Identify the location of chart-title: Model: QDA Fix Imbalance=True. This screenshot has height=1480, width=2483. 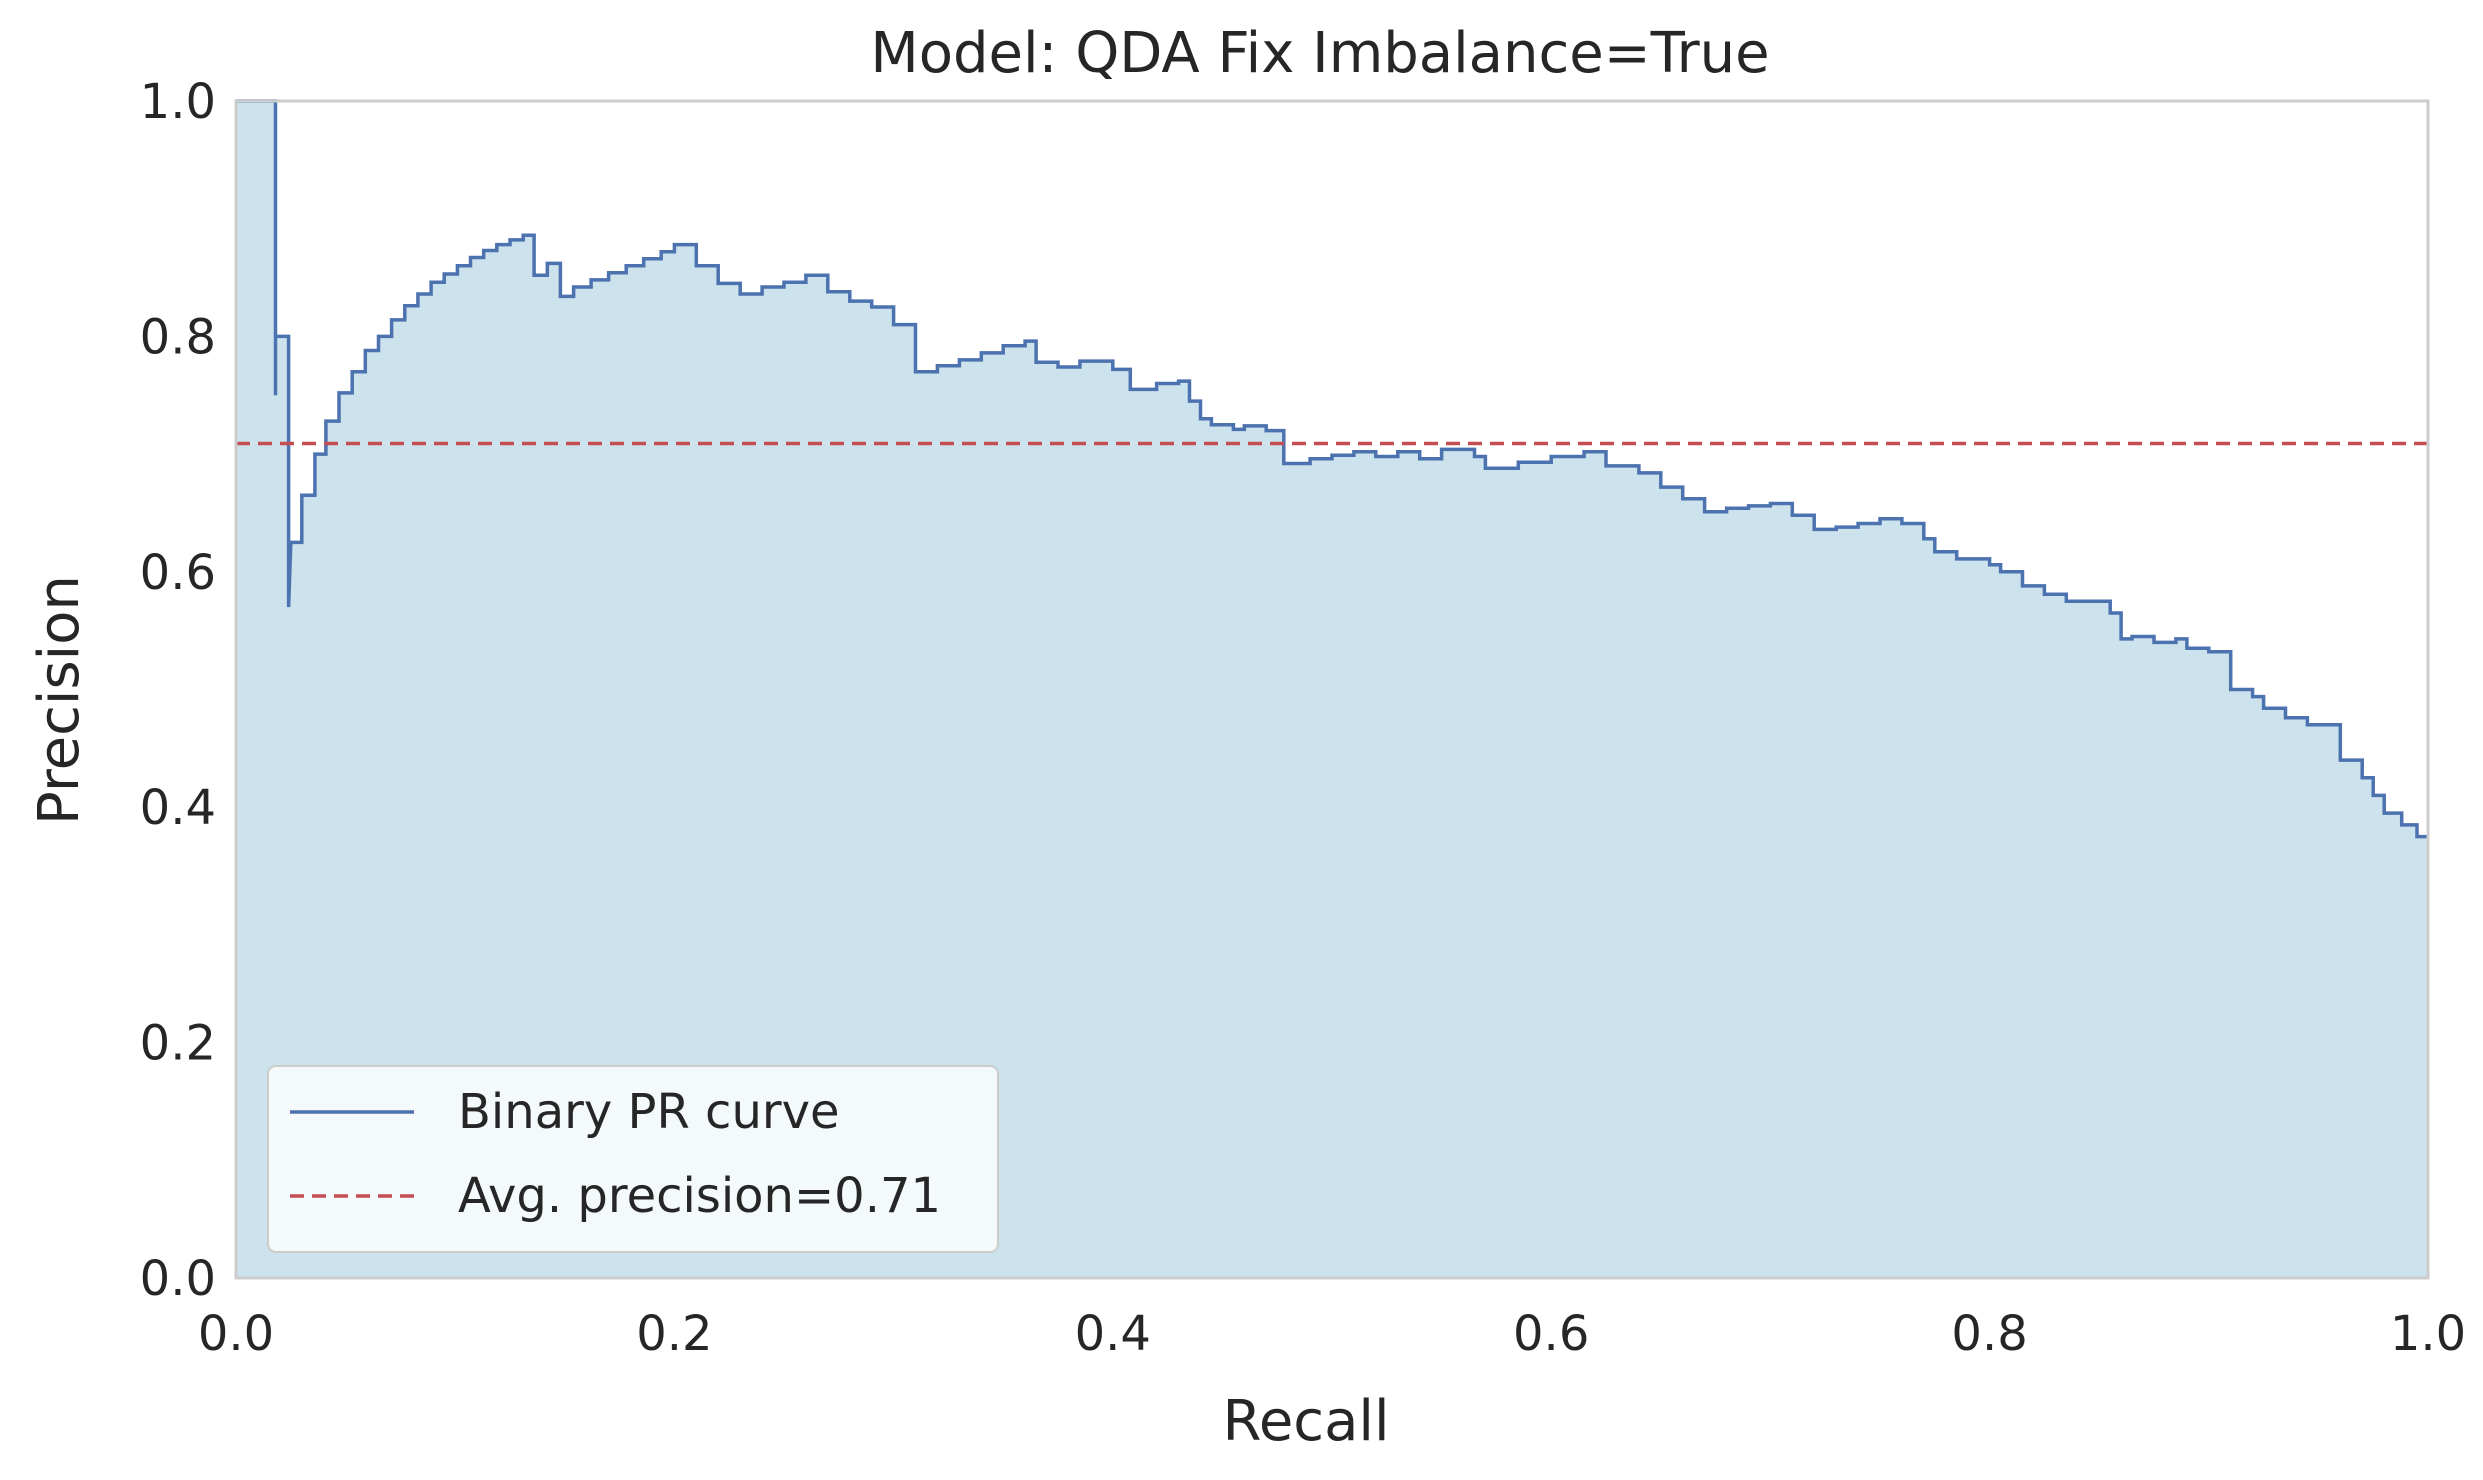
(1319, 53).